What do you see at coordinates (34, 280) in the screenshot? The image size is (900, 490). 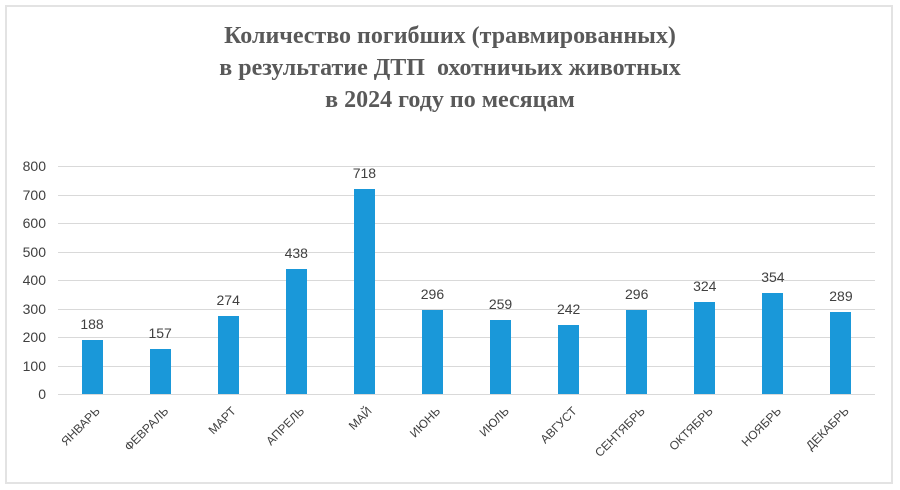 I see `y-tick-label: 400` at bounding box center [34, 280].